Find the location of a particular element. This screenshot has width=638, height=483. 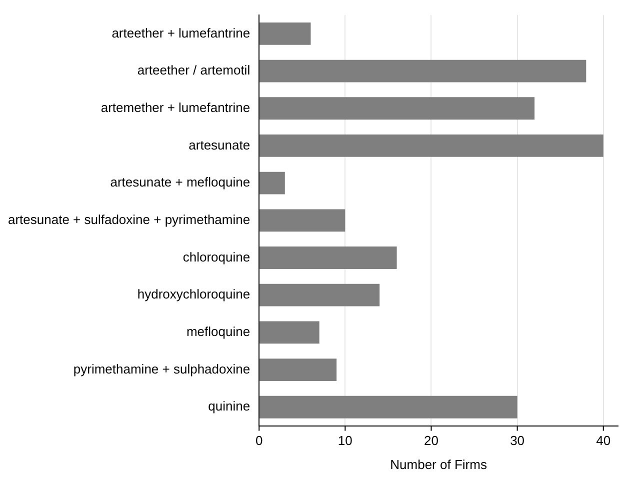

y-tick-label: hydroxychloroquine is located at coordinates (193, 294).